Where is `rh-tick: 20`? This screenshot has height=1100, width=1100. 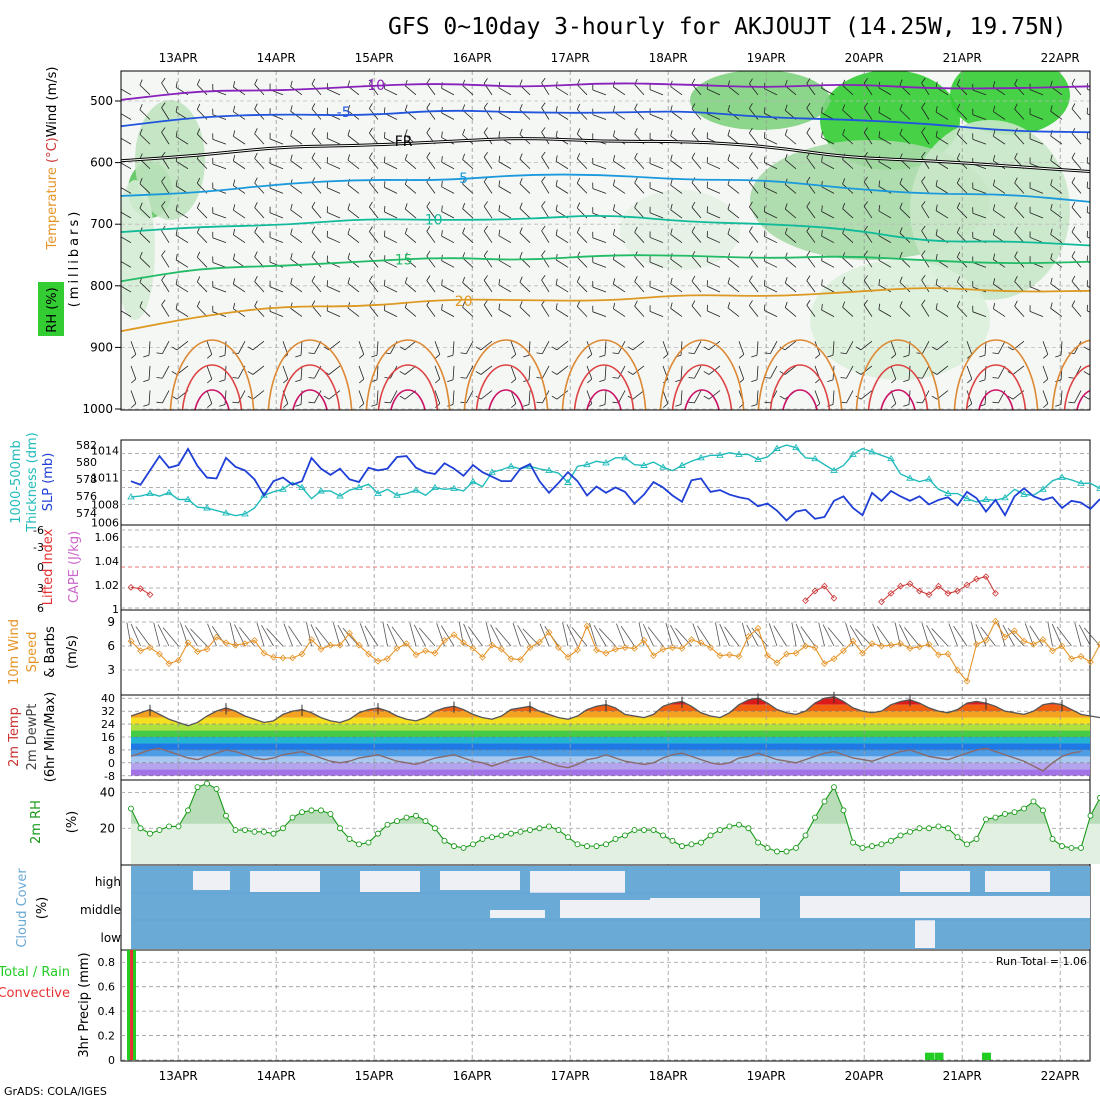
rh-tick: 20 is located at coordinates (107, 828).